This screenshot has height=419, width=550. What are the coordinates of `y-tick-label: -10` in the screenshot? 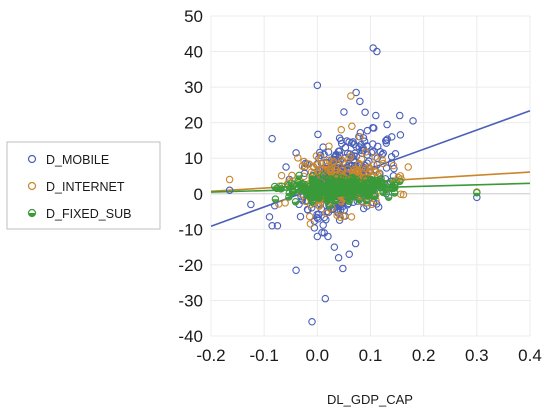 It's located at (190, 229).